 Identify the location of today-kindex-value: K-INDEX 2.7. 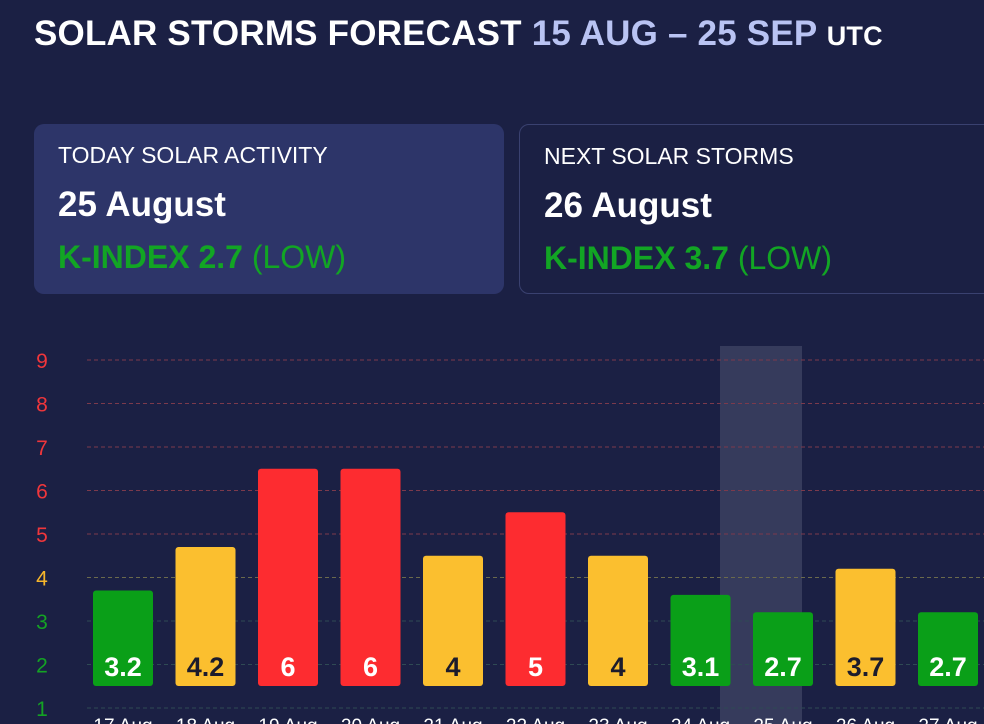
(150, 257).